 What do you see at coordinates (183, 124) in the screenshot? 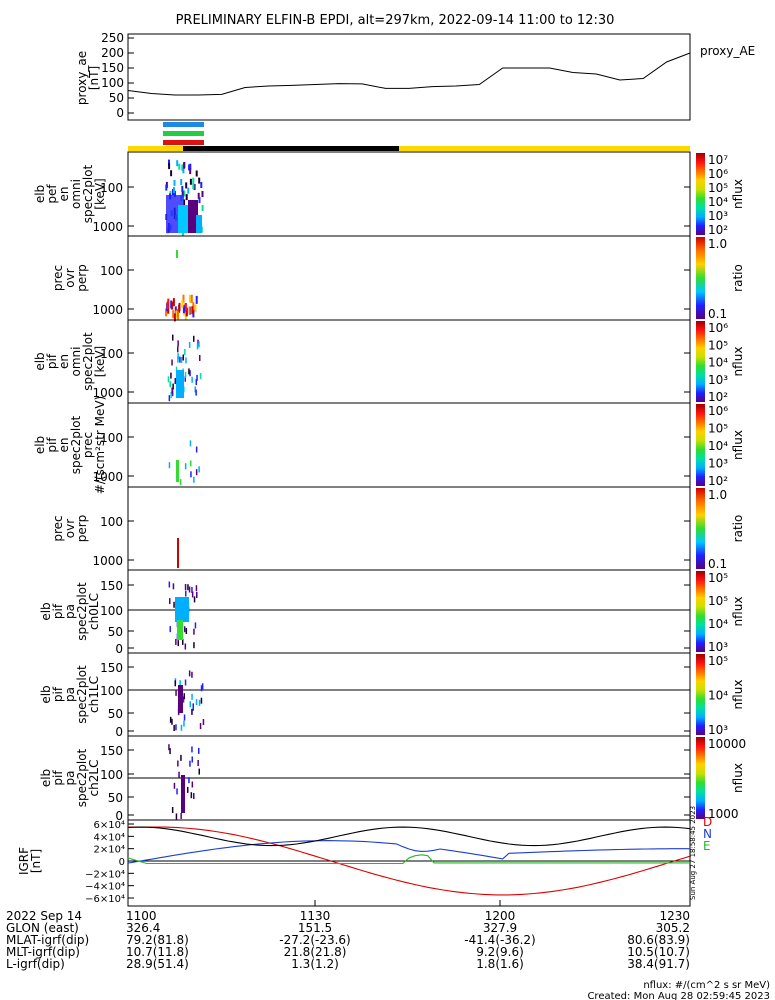
I see `status-bar` at bounding box center [183, 124].